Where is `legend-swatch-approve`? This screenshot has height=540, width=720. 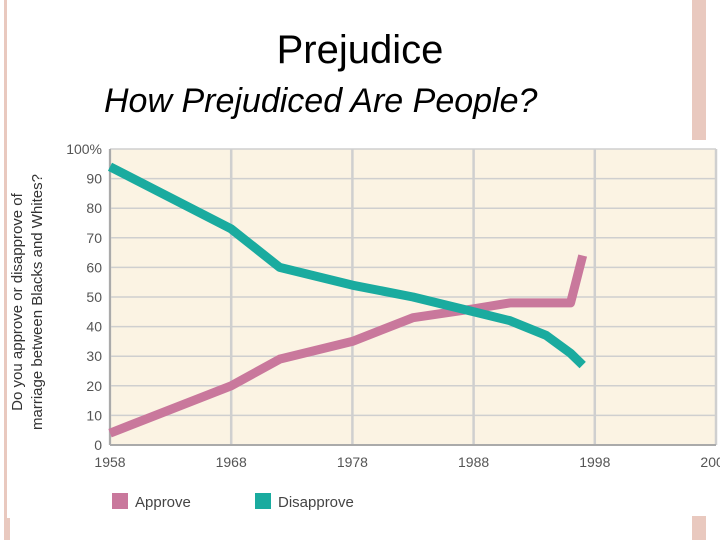
legend-swatch-approve is located at coordinates (120, 501).